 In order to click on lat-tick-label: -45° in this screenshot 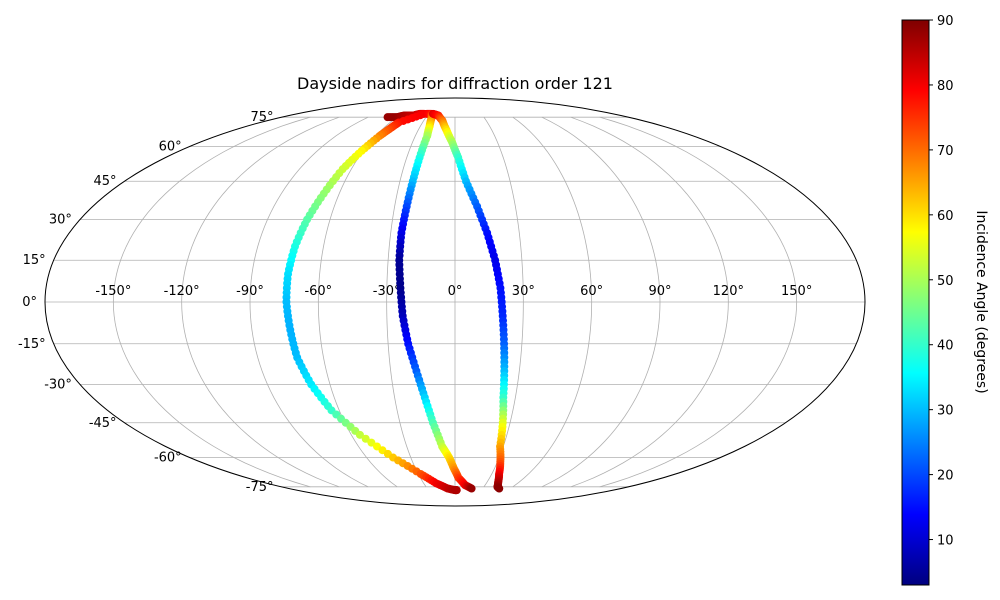, I will do `click(103, 423)`.